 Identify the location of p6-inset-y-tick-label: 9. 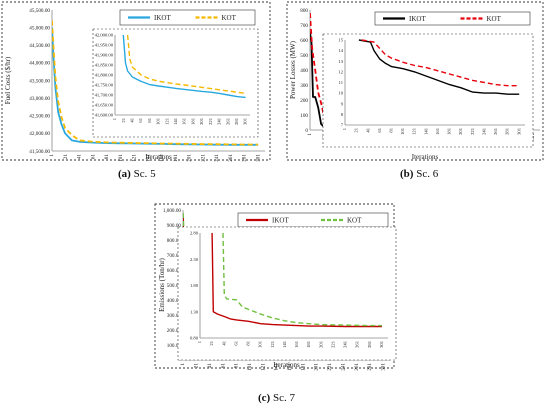
(342, 103).